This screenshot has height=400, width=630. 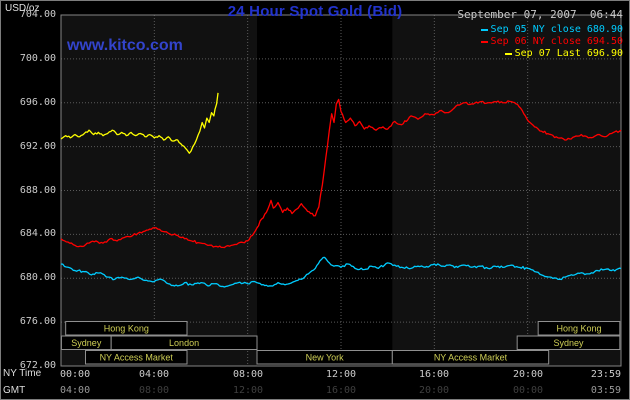 What do you see at coordinates (434, 374) in the screenshot?
I see `x-tick-label: 16:00` at bounding box center [434, 374].